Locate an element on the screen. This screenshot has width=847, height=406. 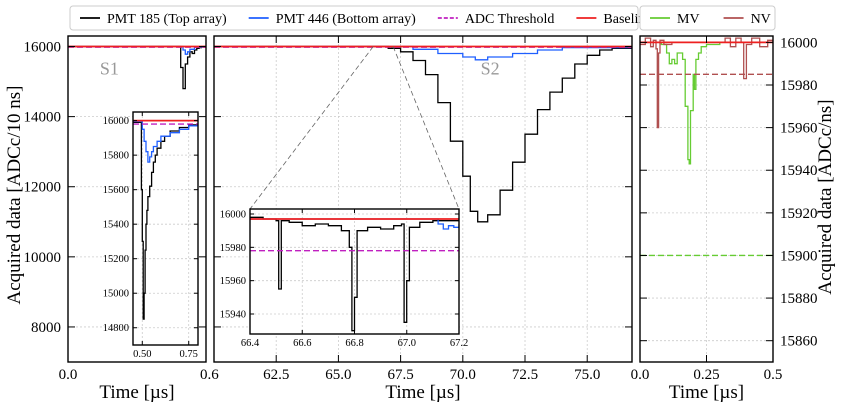
legend-label: PMT 185 (Top array) is located at coordinates (167, 19).